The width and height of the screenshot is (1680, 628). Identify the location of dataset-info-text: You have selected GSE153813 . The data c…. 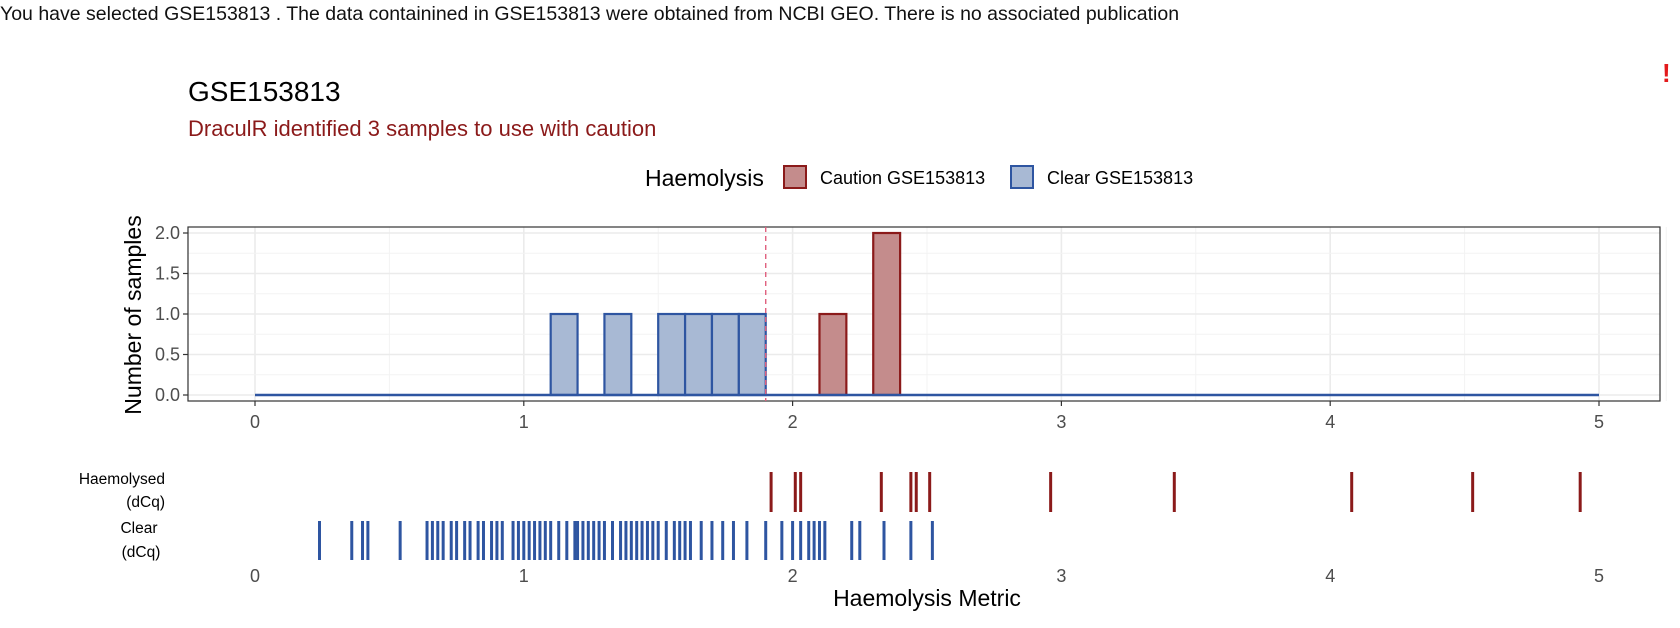
(590, 14).